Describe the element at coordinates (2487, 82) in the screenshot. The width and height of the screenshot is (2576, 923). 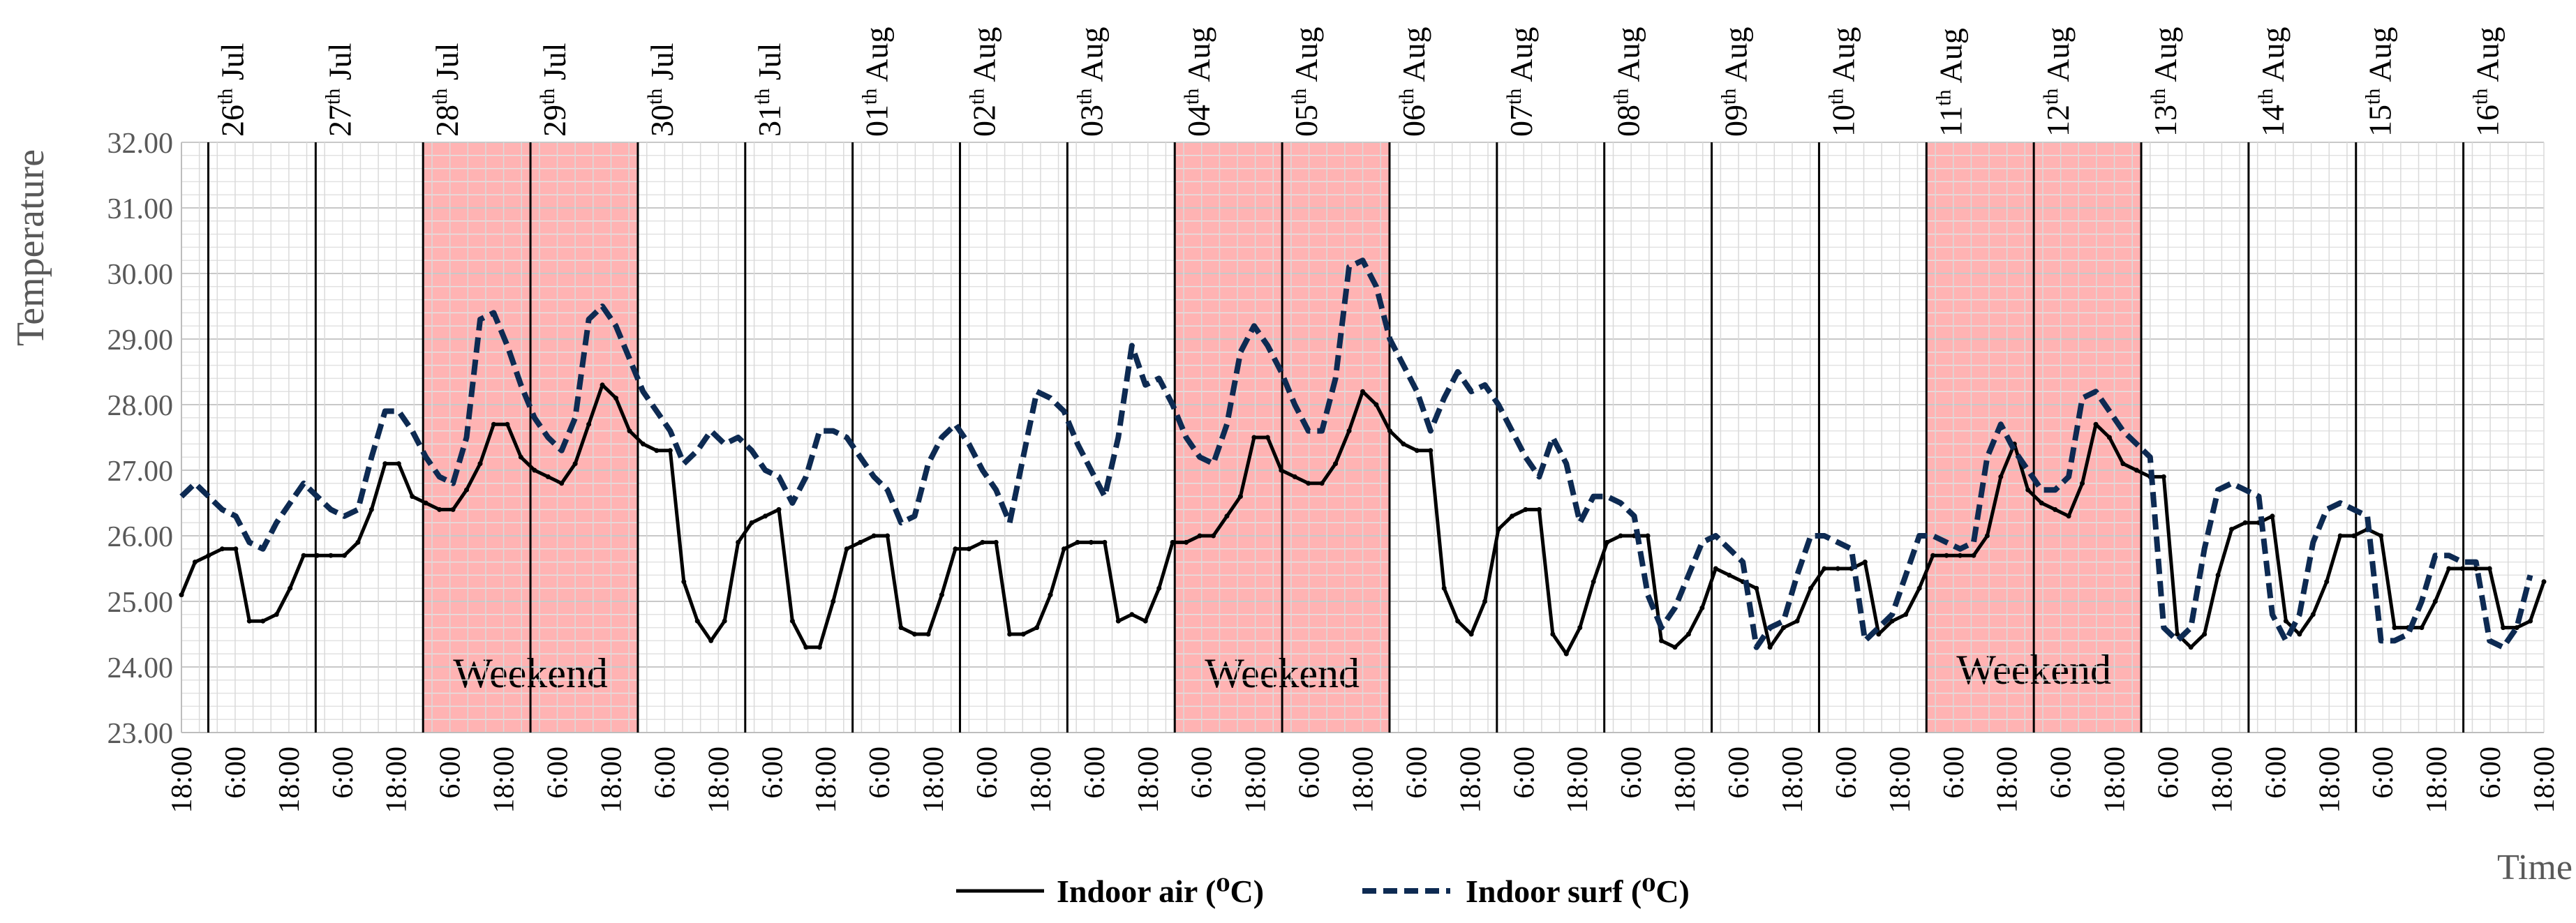
I see `day-label: 16th Aug` at that location.